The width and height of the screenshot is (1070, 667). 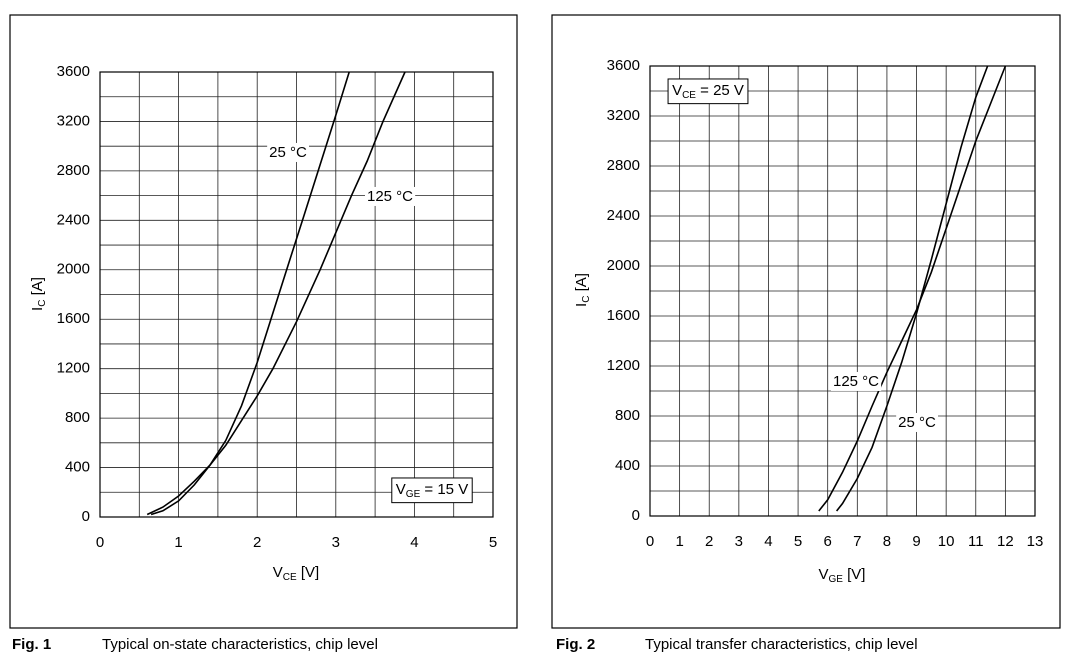 I want to click on annotation-part: = 15 V, so click(x=444, y=489).